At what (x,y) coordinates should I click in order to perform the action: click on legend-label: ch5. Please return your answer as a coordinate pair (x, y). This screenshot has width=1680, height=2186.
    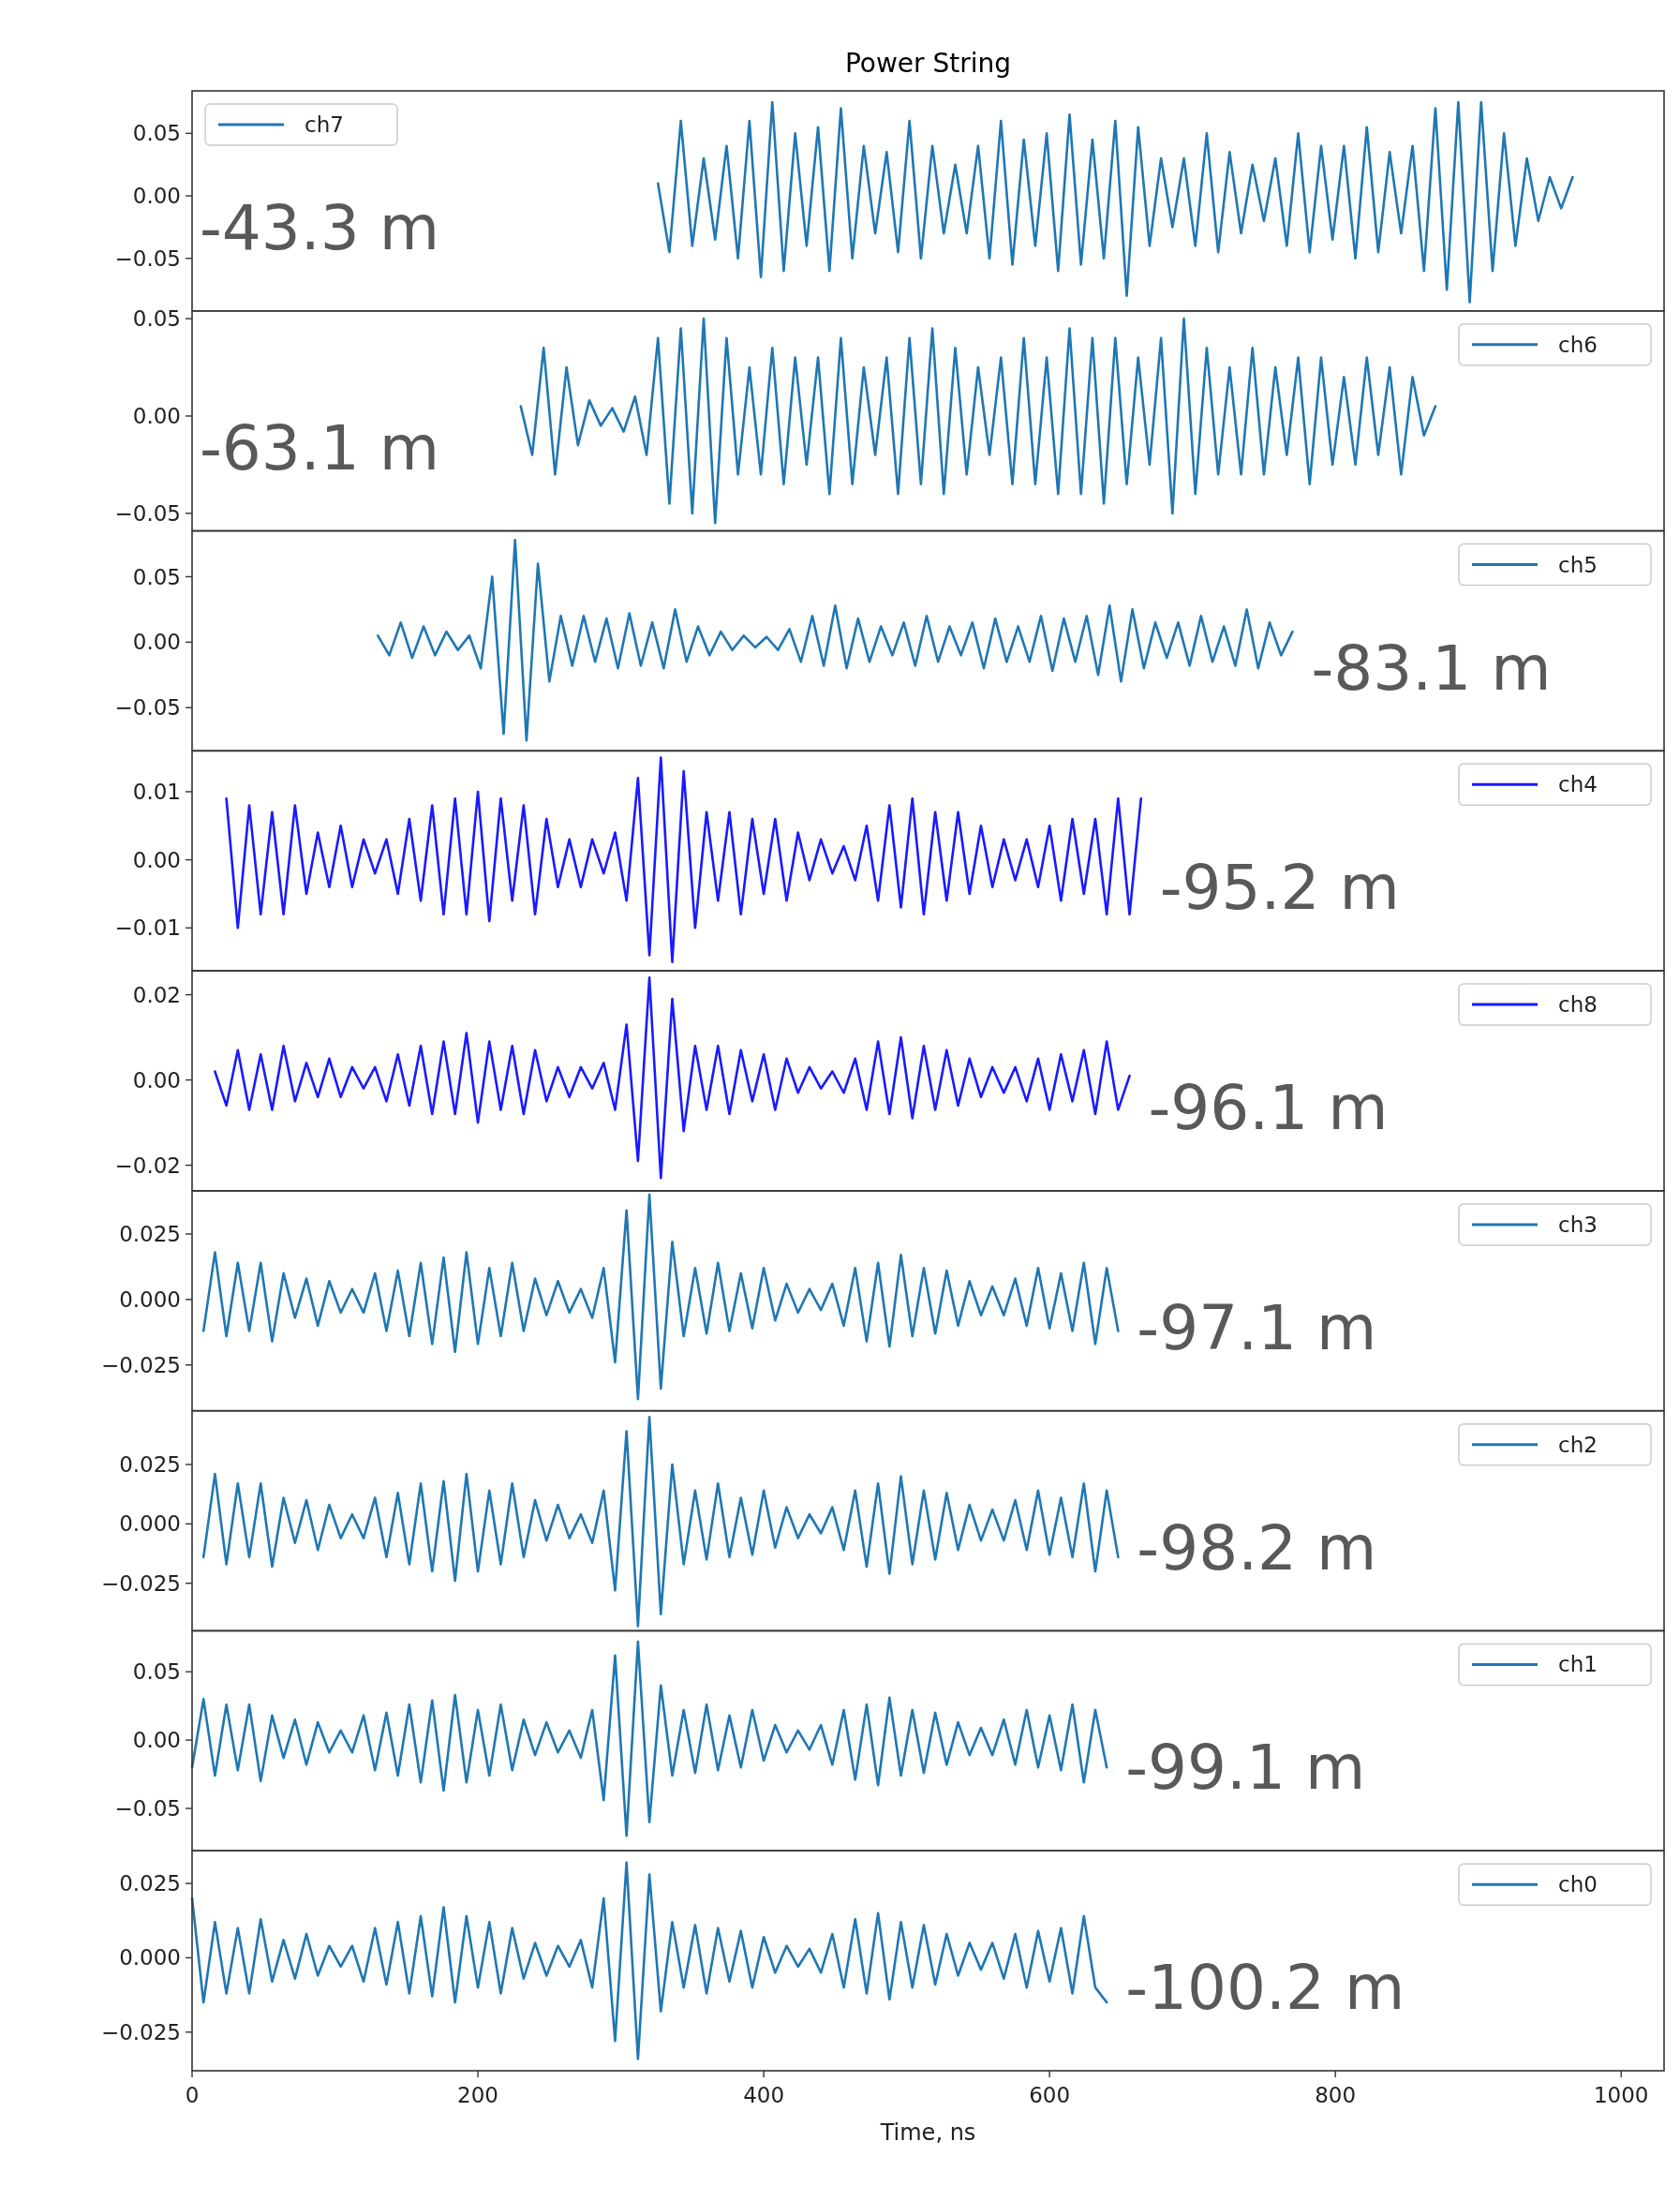
    Looking at the image, I should click on (1578, 564).